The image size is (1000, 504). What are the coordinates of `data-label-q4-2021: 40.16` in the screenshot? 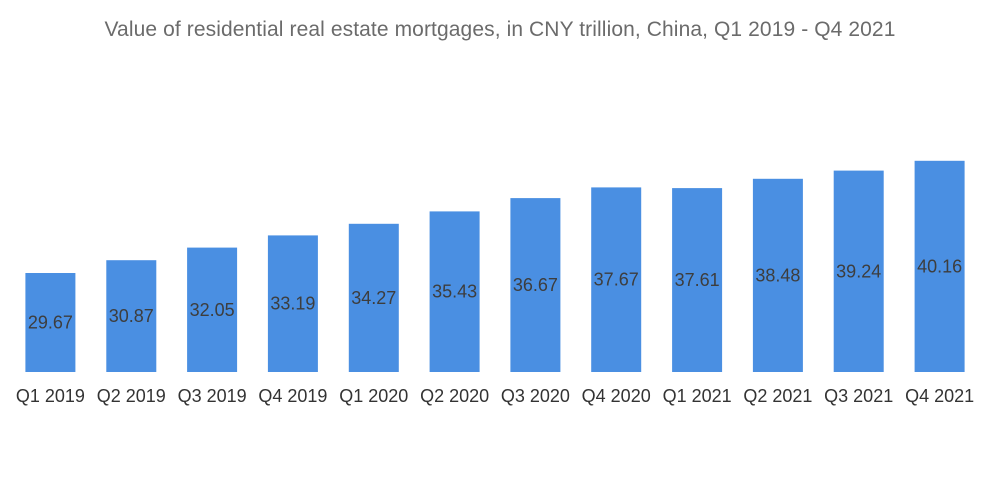 It's located at (939, 266).